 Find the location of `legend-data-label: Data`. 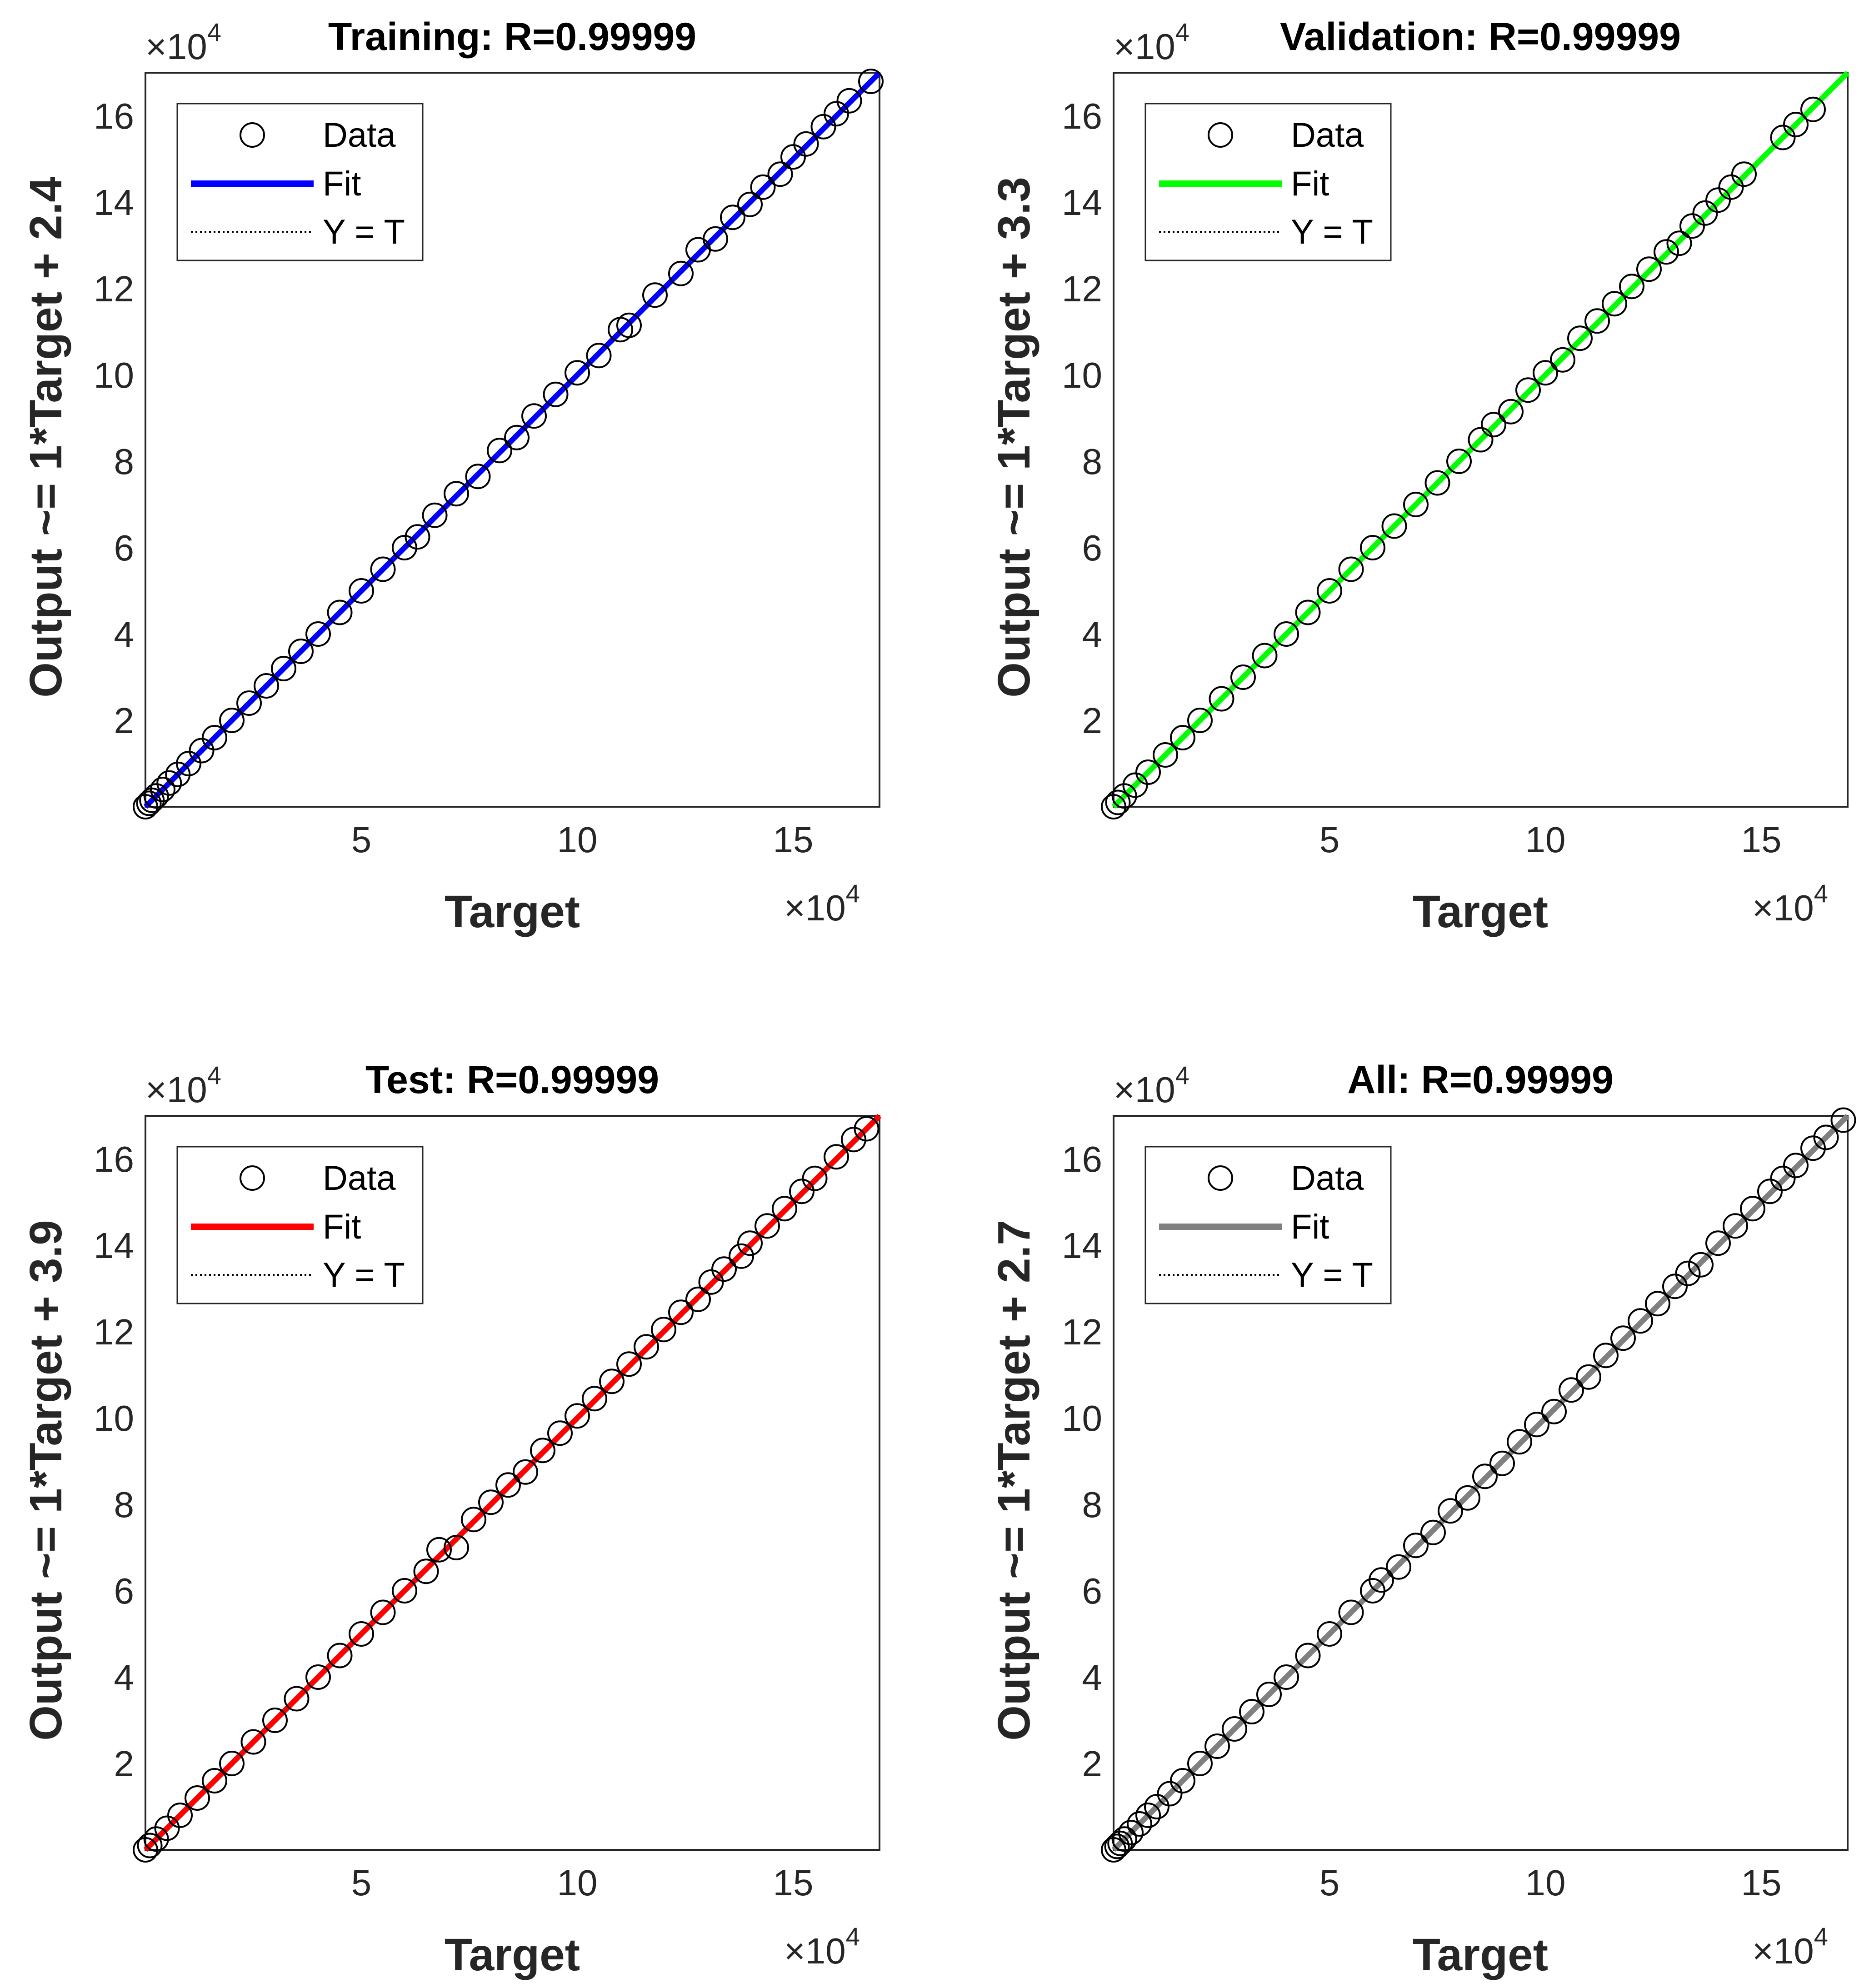

legend-data-label: Data is located at coordinates (359, 1178).